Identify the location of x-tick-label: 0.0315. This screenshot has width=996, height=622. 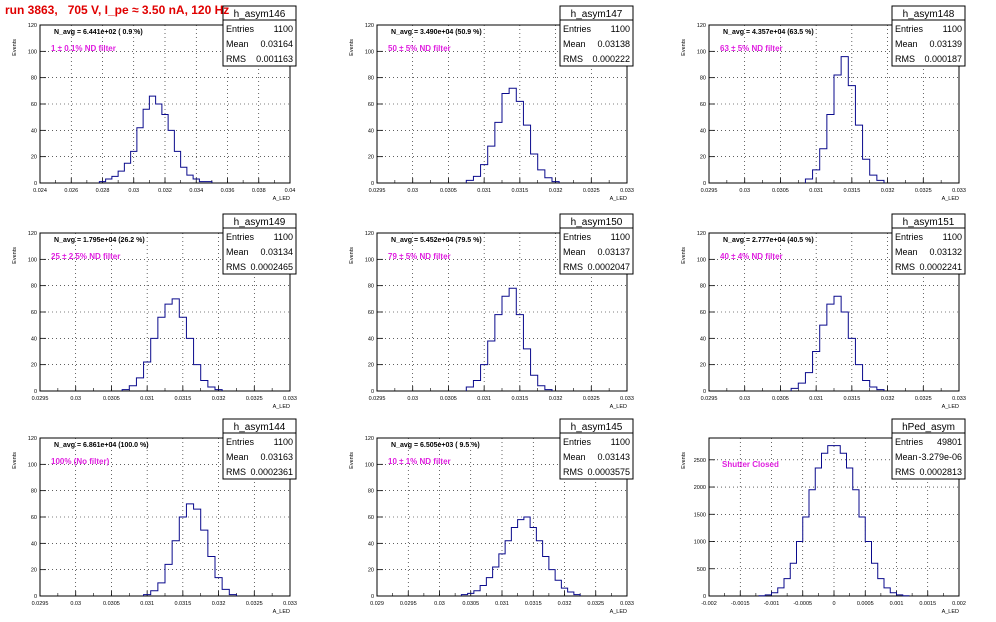
(519, 399).